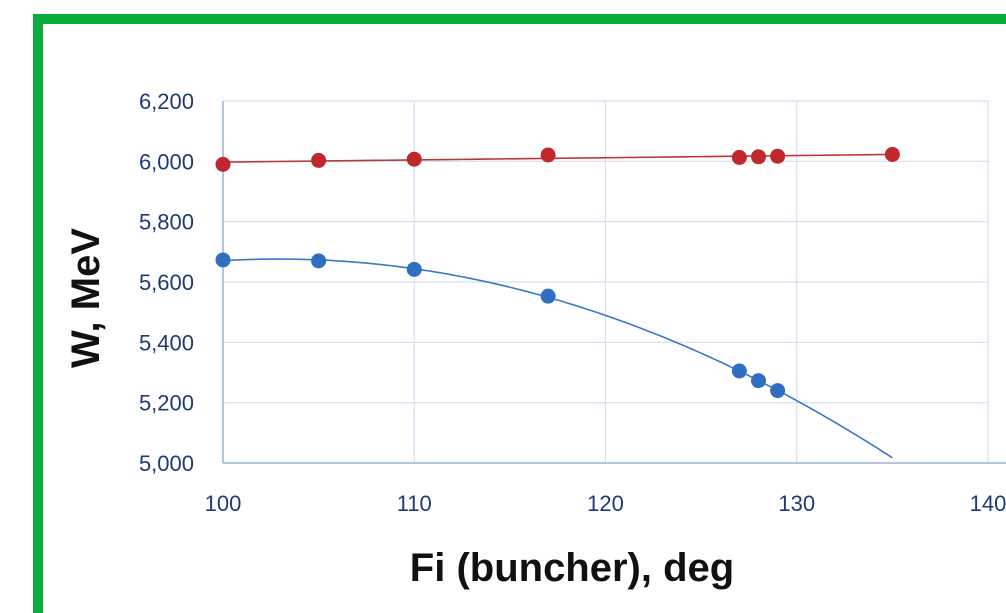  I want to click on y-tick-label: 6,000, so click(166, 161).